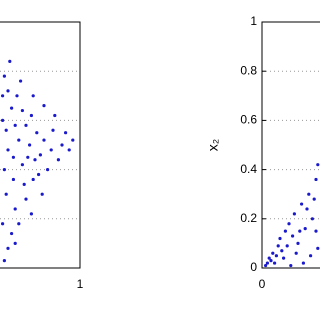 This screenshot has height=320, width=320. I want to click on x-tick-label: 0, so click(262, 284).